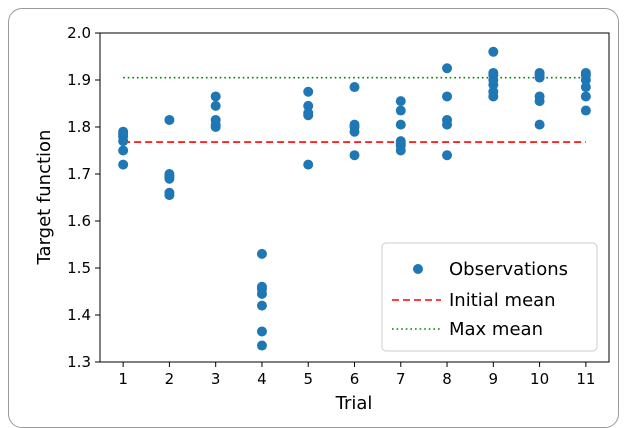 This screenshot has height=428, width=629. Describe the element at coordinates (447, 379) in the screenshot. I see `x-tick-label: 8` at that location.